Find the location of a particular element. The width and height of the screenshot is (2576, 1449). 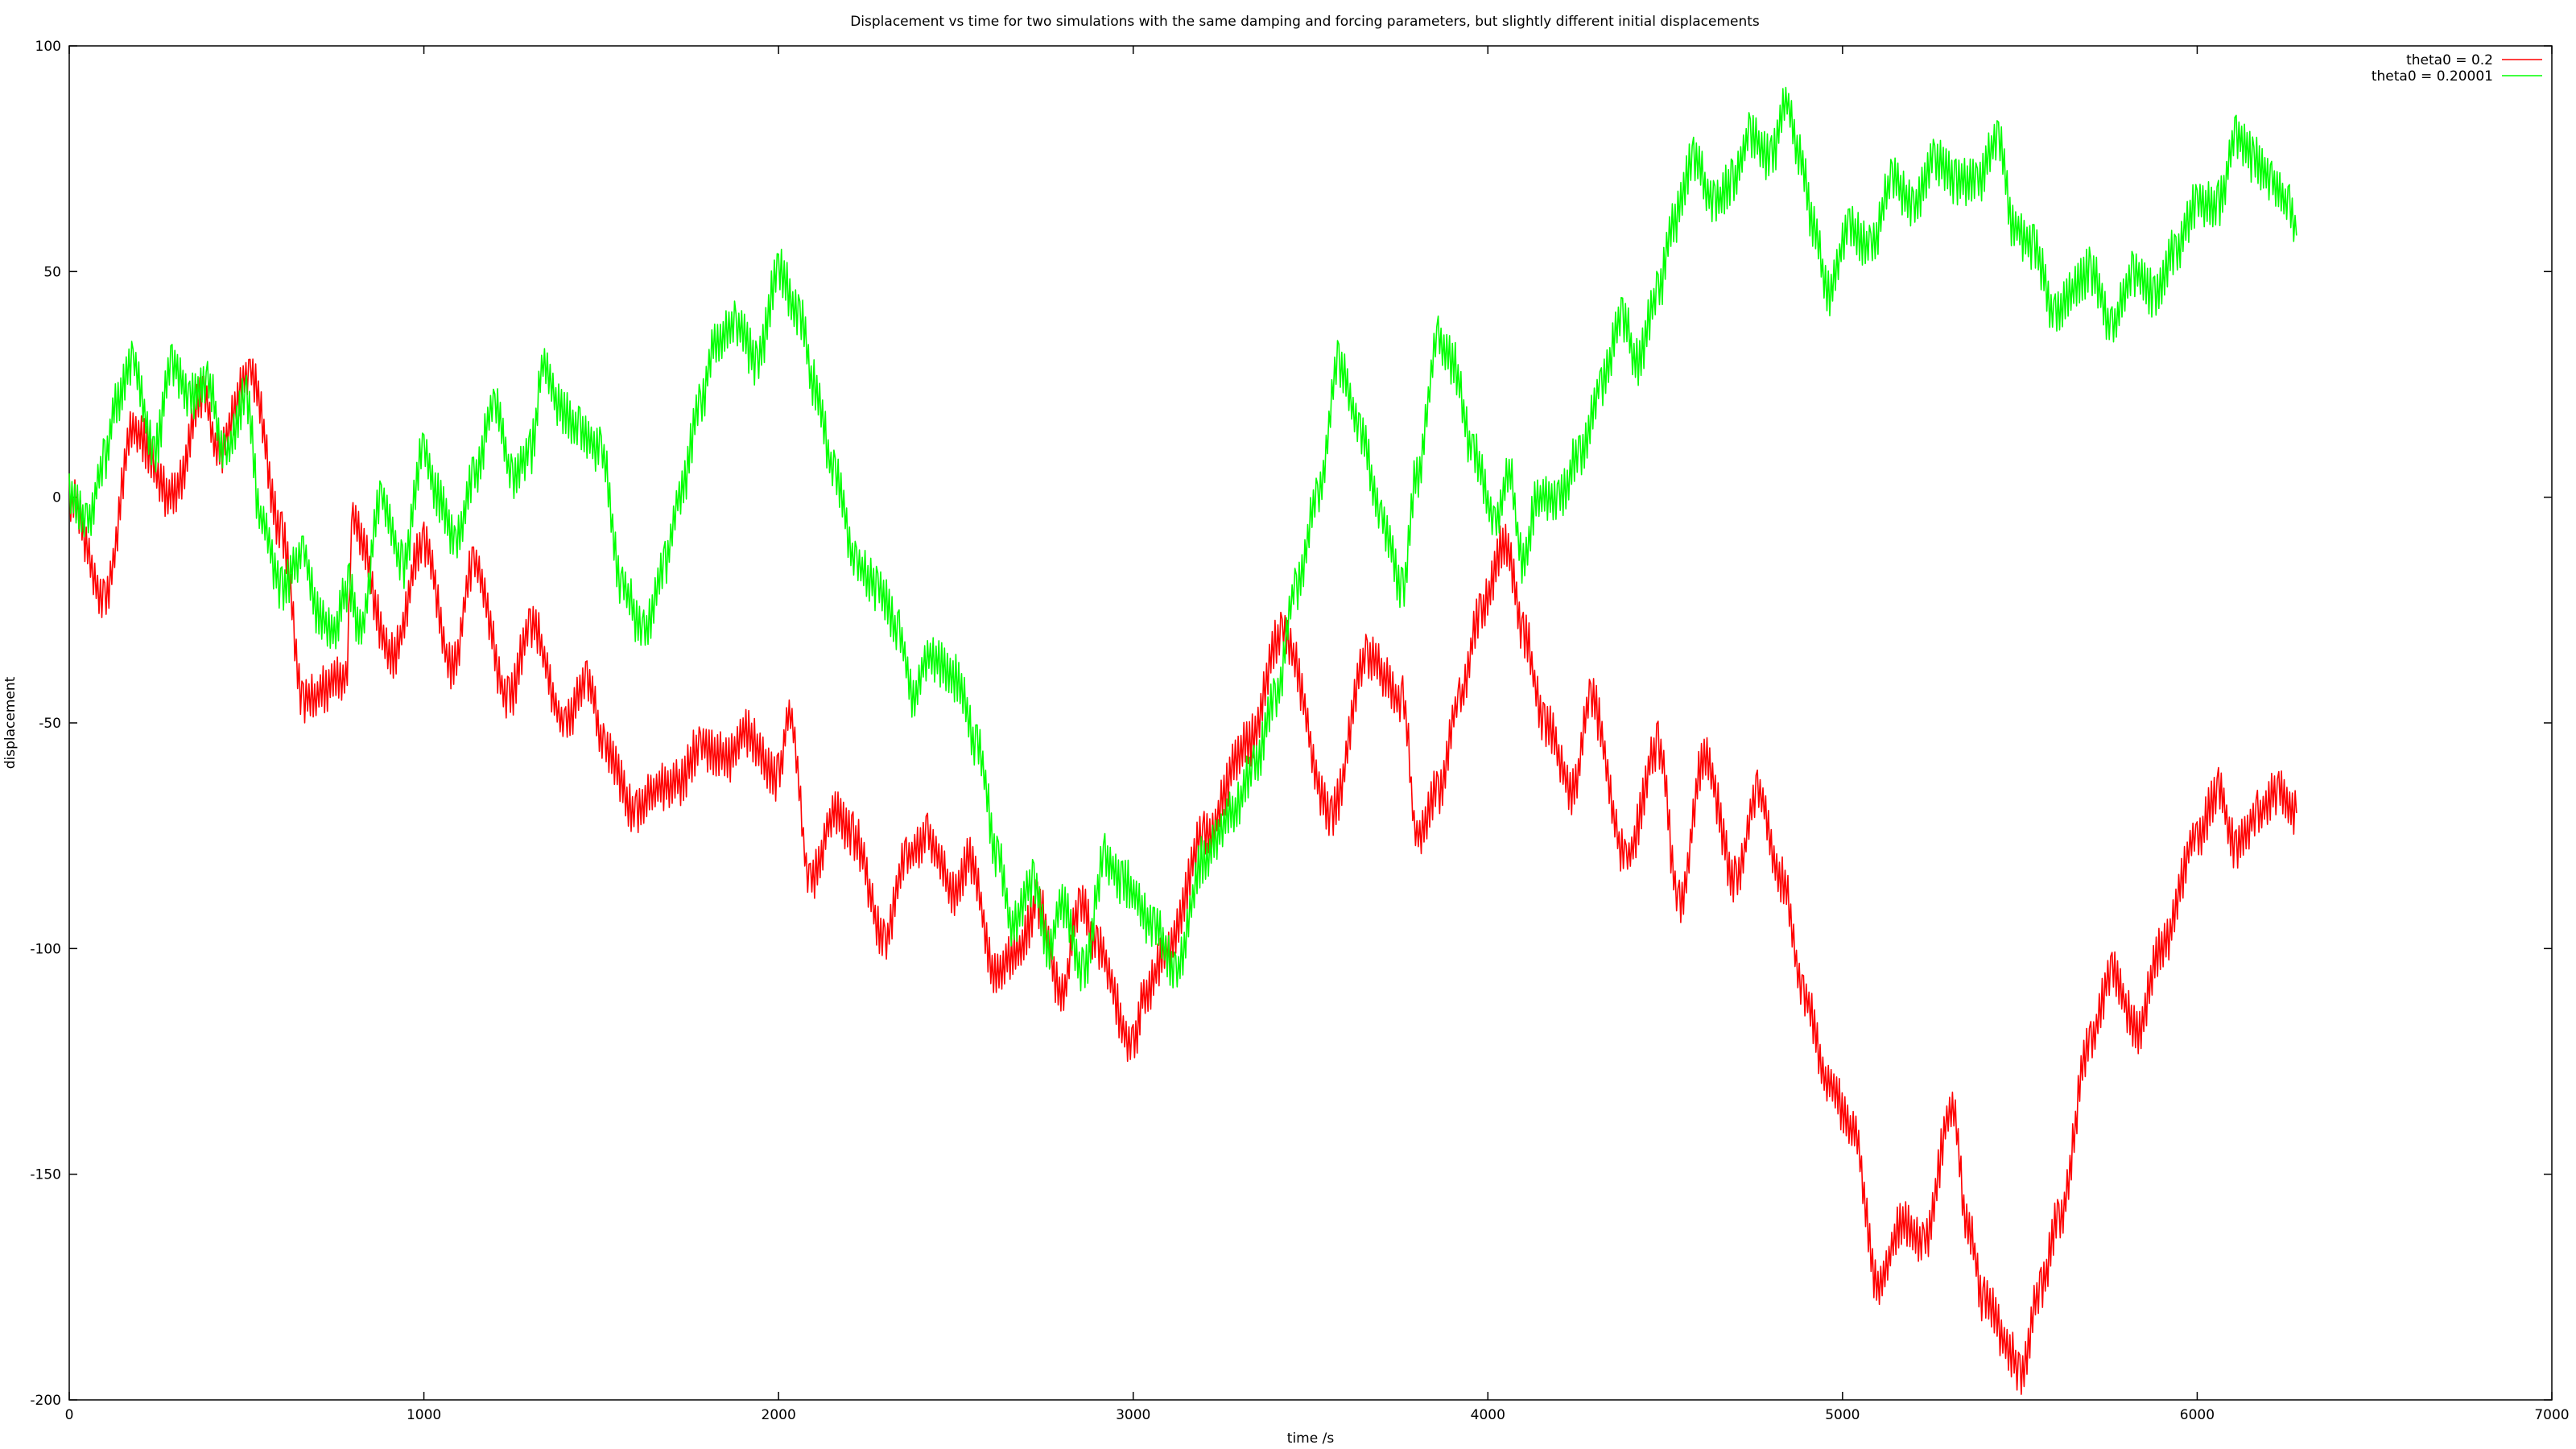

x-tick-label: 1000 is located at coordinates (424, 1415).